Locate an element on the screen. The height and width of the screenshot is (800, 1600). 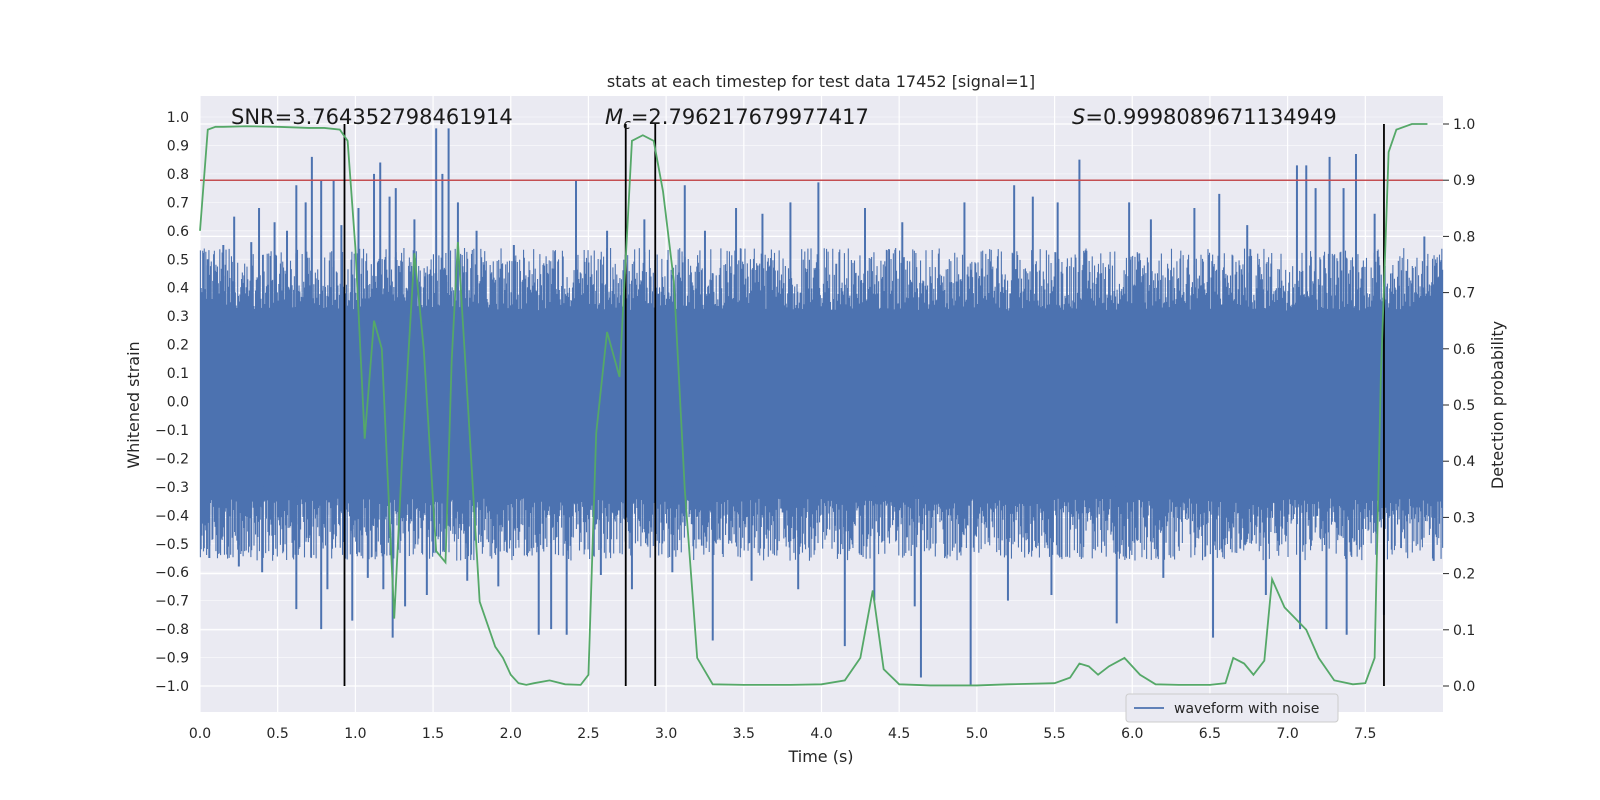
y-tick-label: −0.5 is located at coordinates (172, 545).